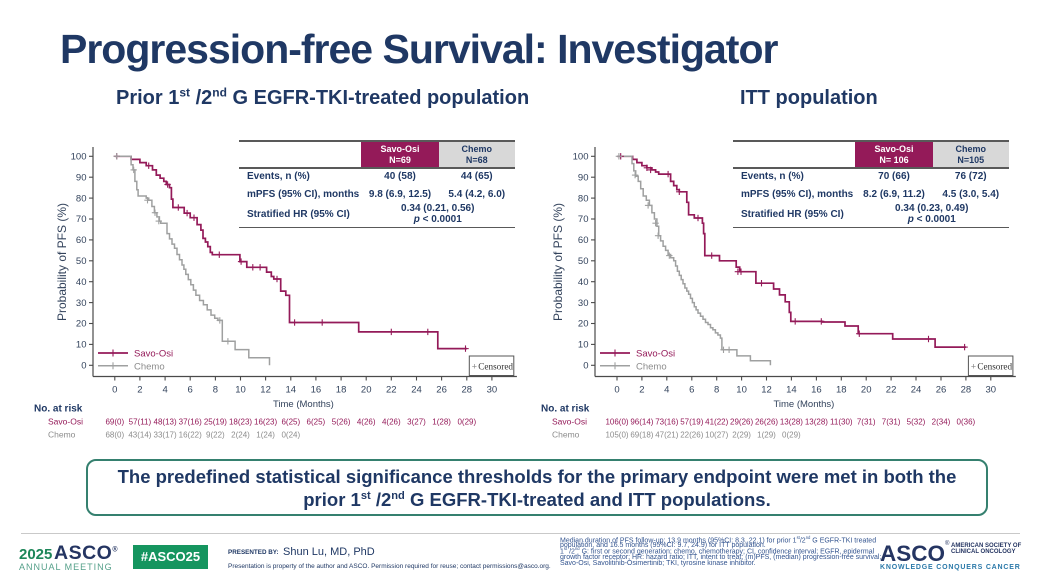 Image resolution: width=1040 pixels, height=585 pixels. What do you see at coordinates (641, 435) in the screenshot?
I see `svg-text: 69(18)` at bounding box center [641, 435].